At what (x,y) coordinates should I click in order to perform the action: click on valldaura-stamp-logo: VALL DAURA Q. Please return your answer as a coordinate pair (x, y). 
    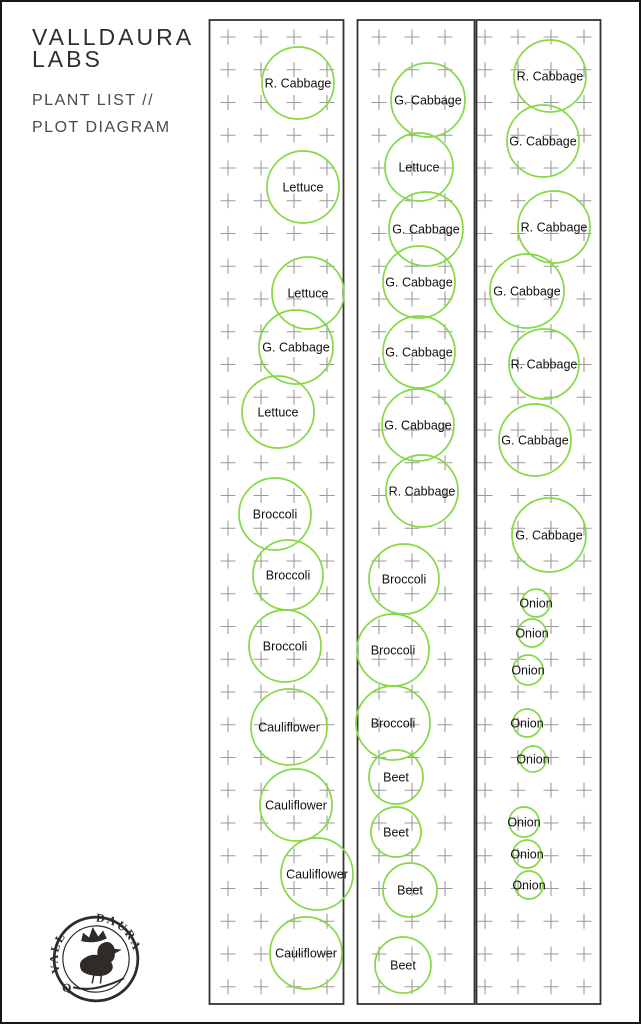
    Looking at the image, I should click on (95, 955).